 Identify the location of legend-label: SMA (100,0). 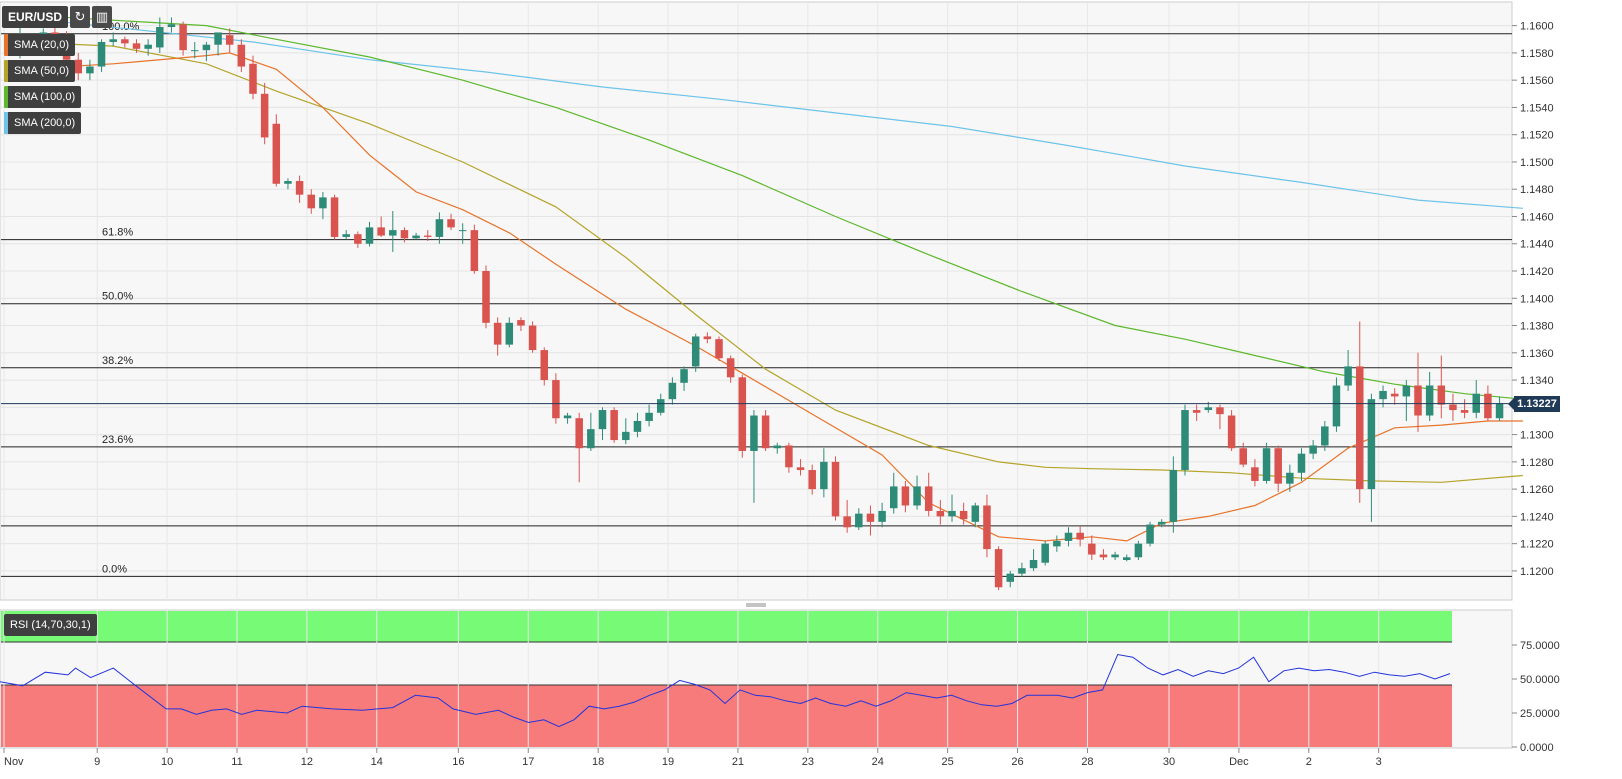
(45, 97).